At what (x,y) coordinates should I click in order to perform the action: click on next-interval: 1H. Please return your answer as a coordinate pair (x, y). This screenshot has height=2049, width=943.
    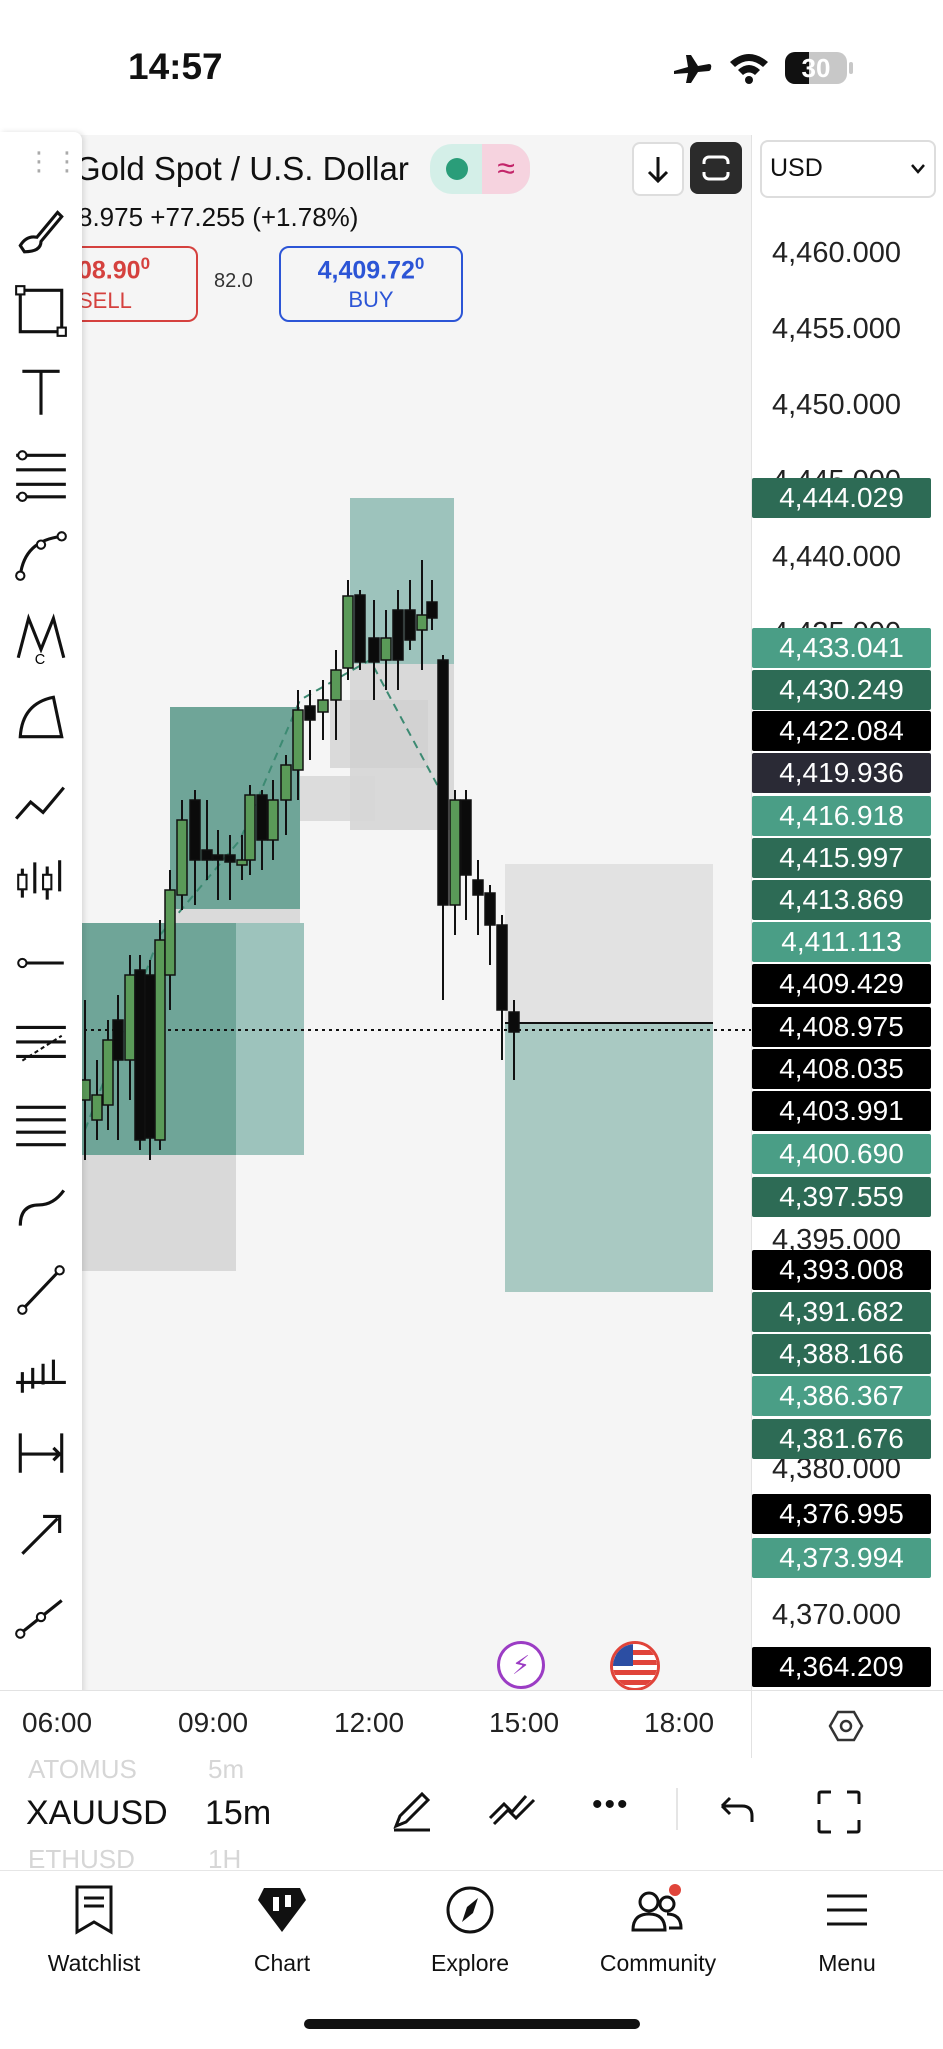
    Looking at the image, I should click on (225, 1859).